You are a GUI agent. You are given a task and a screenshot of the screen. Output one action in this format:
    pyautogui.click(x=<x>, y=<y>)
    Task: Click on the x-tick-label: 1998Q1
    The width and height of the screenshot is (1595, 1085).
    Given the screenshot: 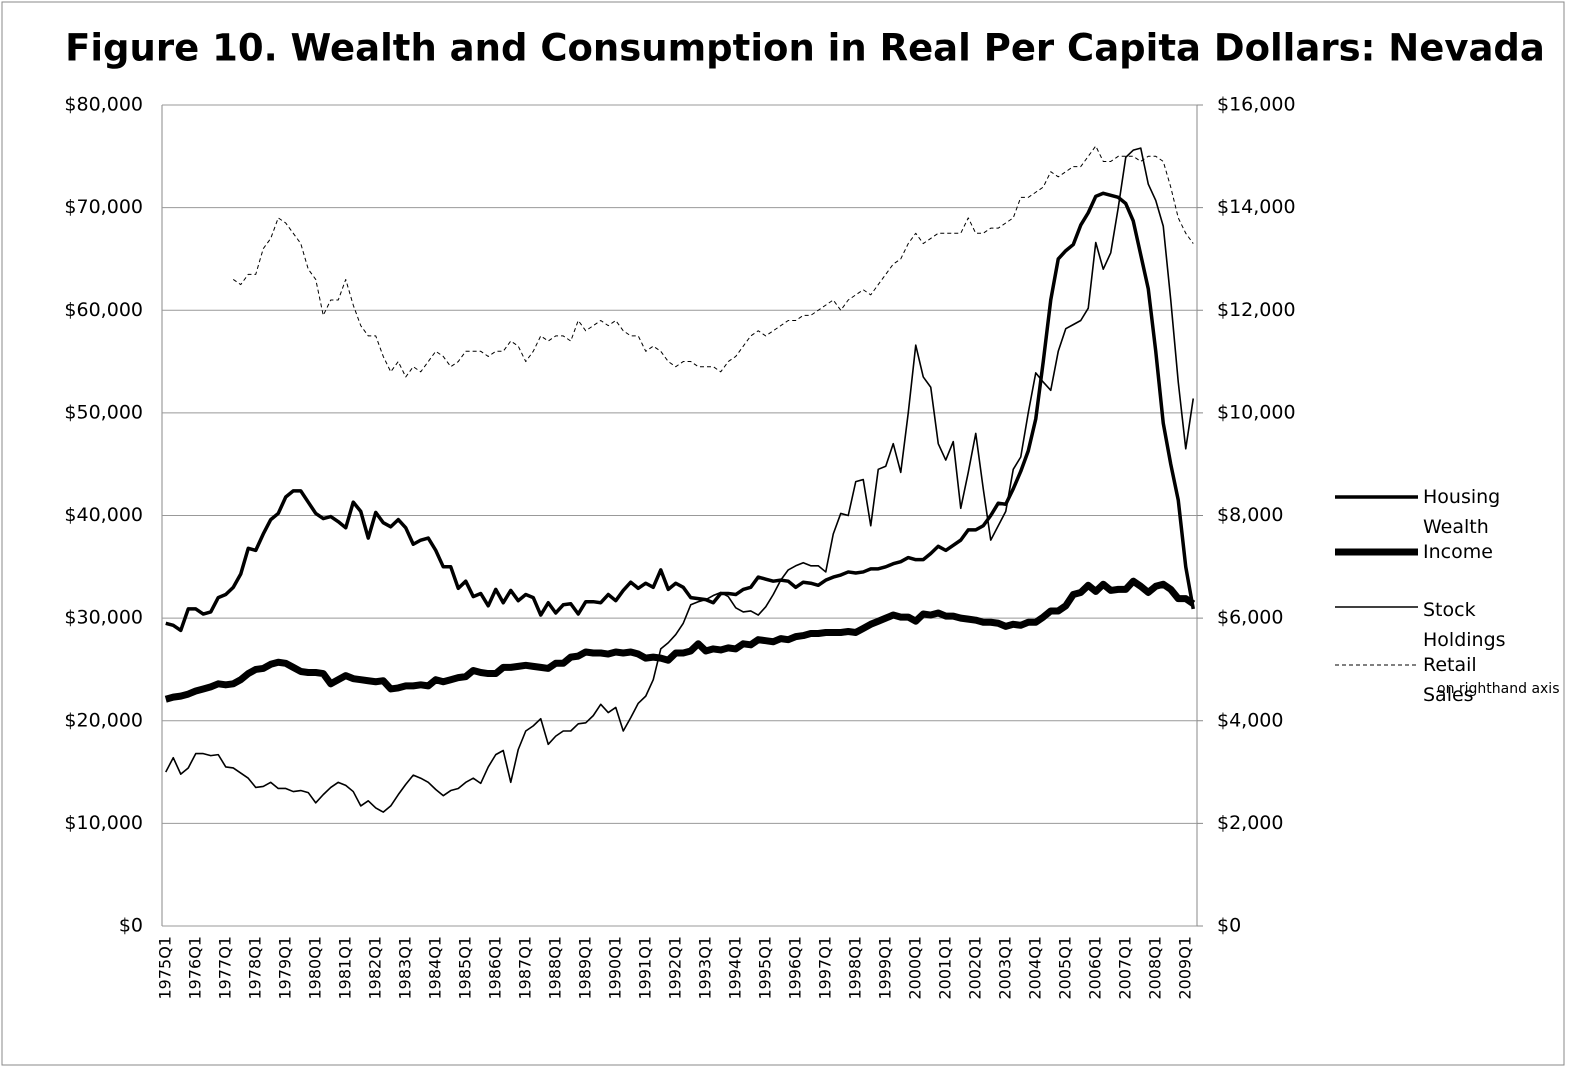 What is the action you would take?
    pyautogui.click(x=854, y=968)
    